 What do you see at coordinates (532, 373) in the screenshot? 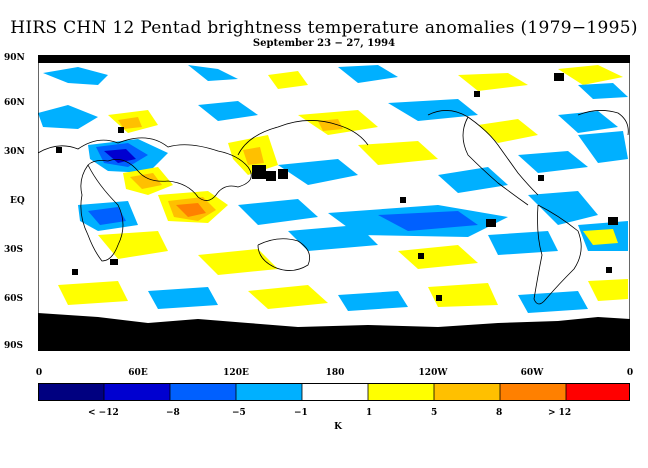
I see `lon-label-60w: 60W` at bounding box center [532, 373].